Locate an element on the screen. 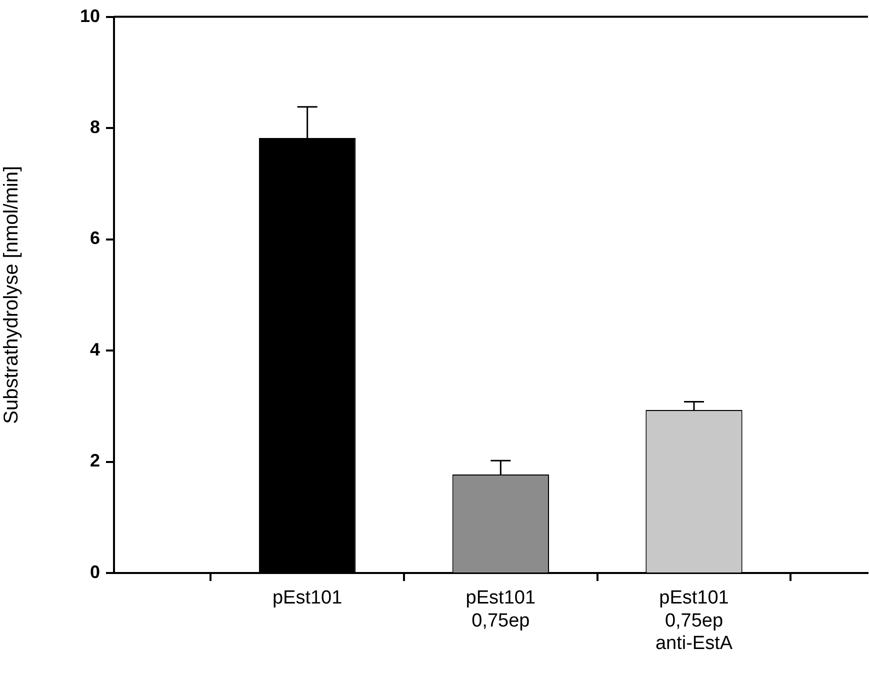  y-tick-label: 8 is located at coordinates (95, 127).